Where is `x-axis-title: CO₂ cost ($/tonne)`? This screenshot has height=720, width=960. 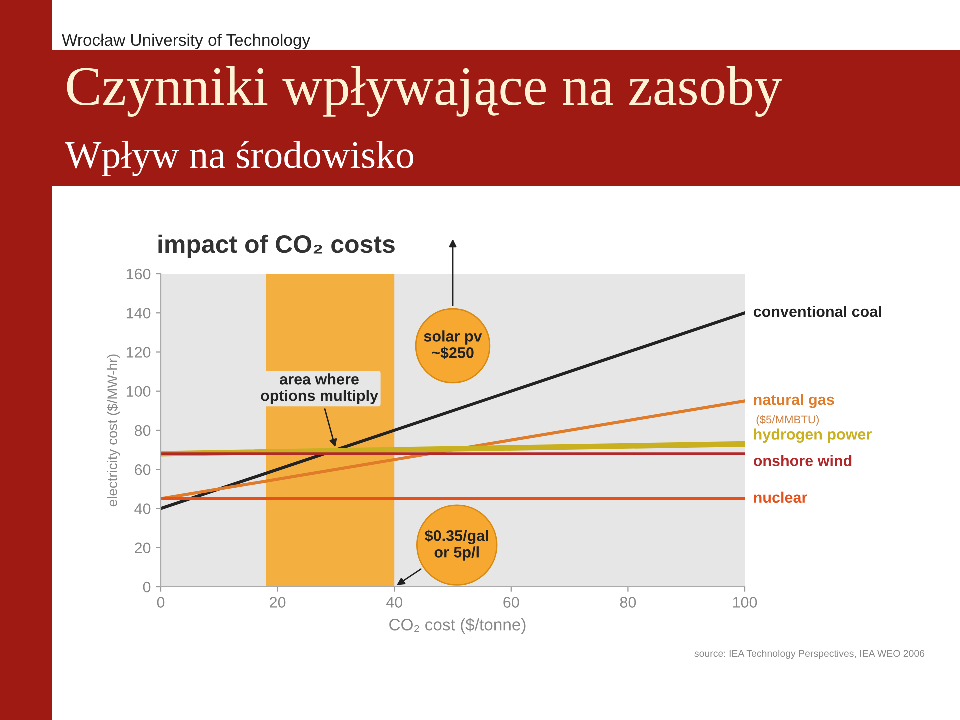 x-axis-title: CO₂ cost ($/tonne) is located at coordinates (458, 626).